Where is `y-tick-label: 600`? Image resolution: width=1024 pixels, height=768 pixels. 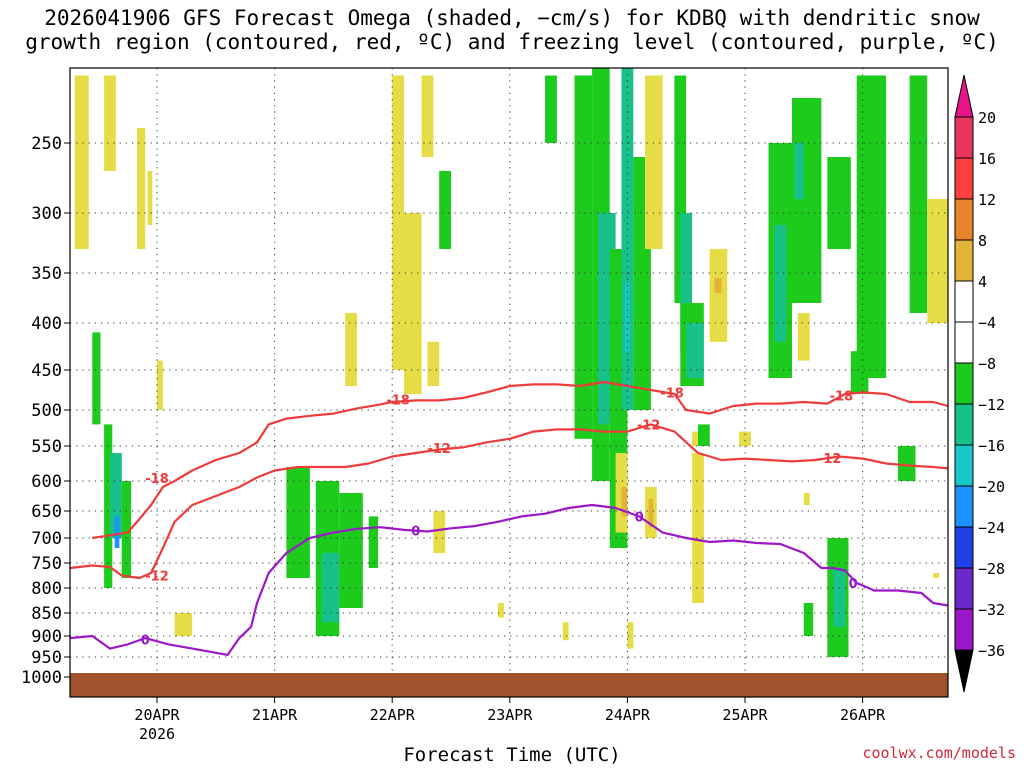
y-tick-label: 600 is located at coordinates (46, 482).